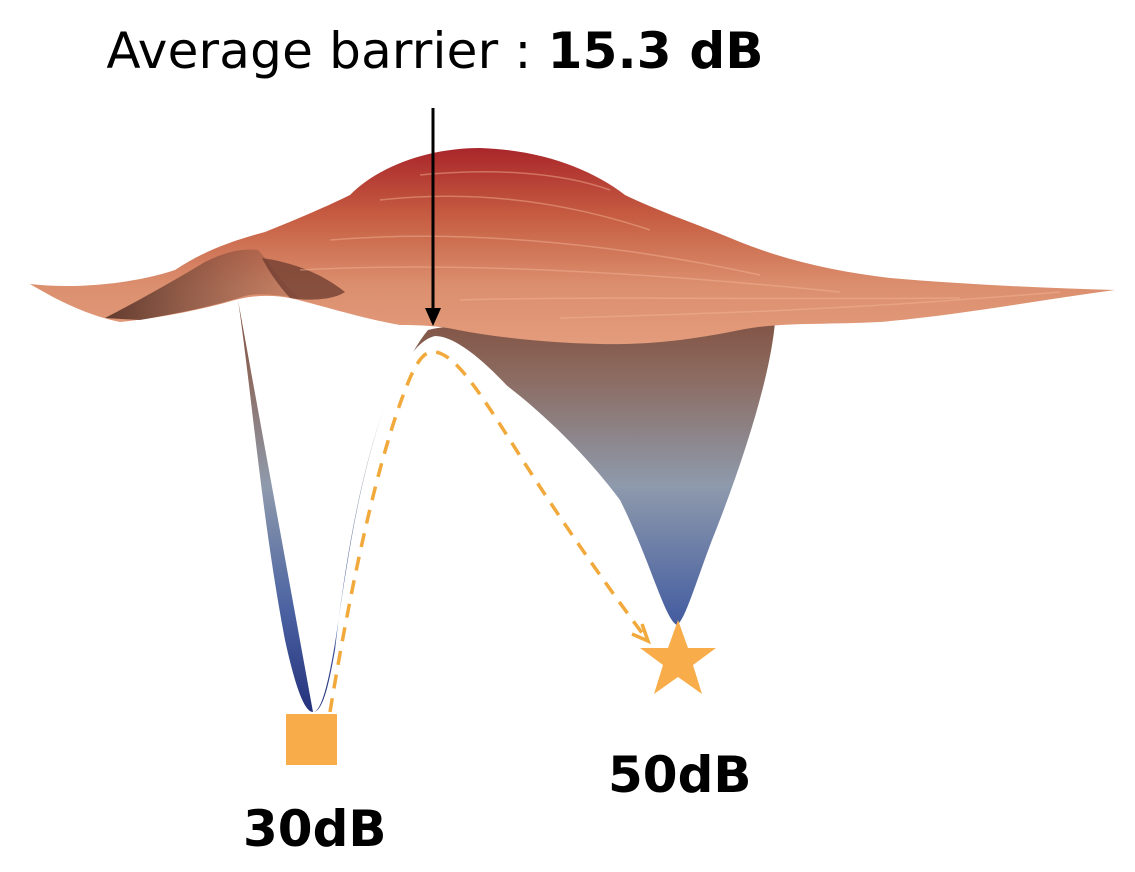 The image size is (1135, 872). Describe the element at coordinates (655, 51) in the screenshot. I see `barrier-value: 15.3 dB` at that location.